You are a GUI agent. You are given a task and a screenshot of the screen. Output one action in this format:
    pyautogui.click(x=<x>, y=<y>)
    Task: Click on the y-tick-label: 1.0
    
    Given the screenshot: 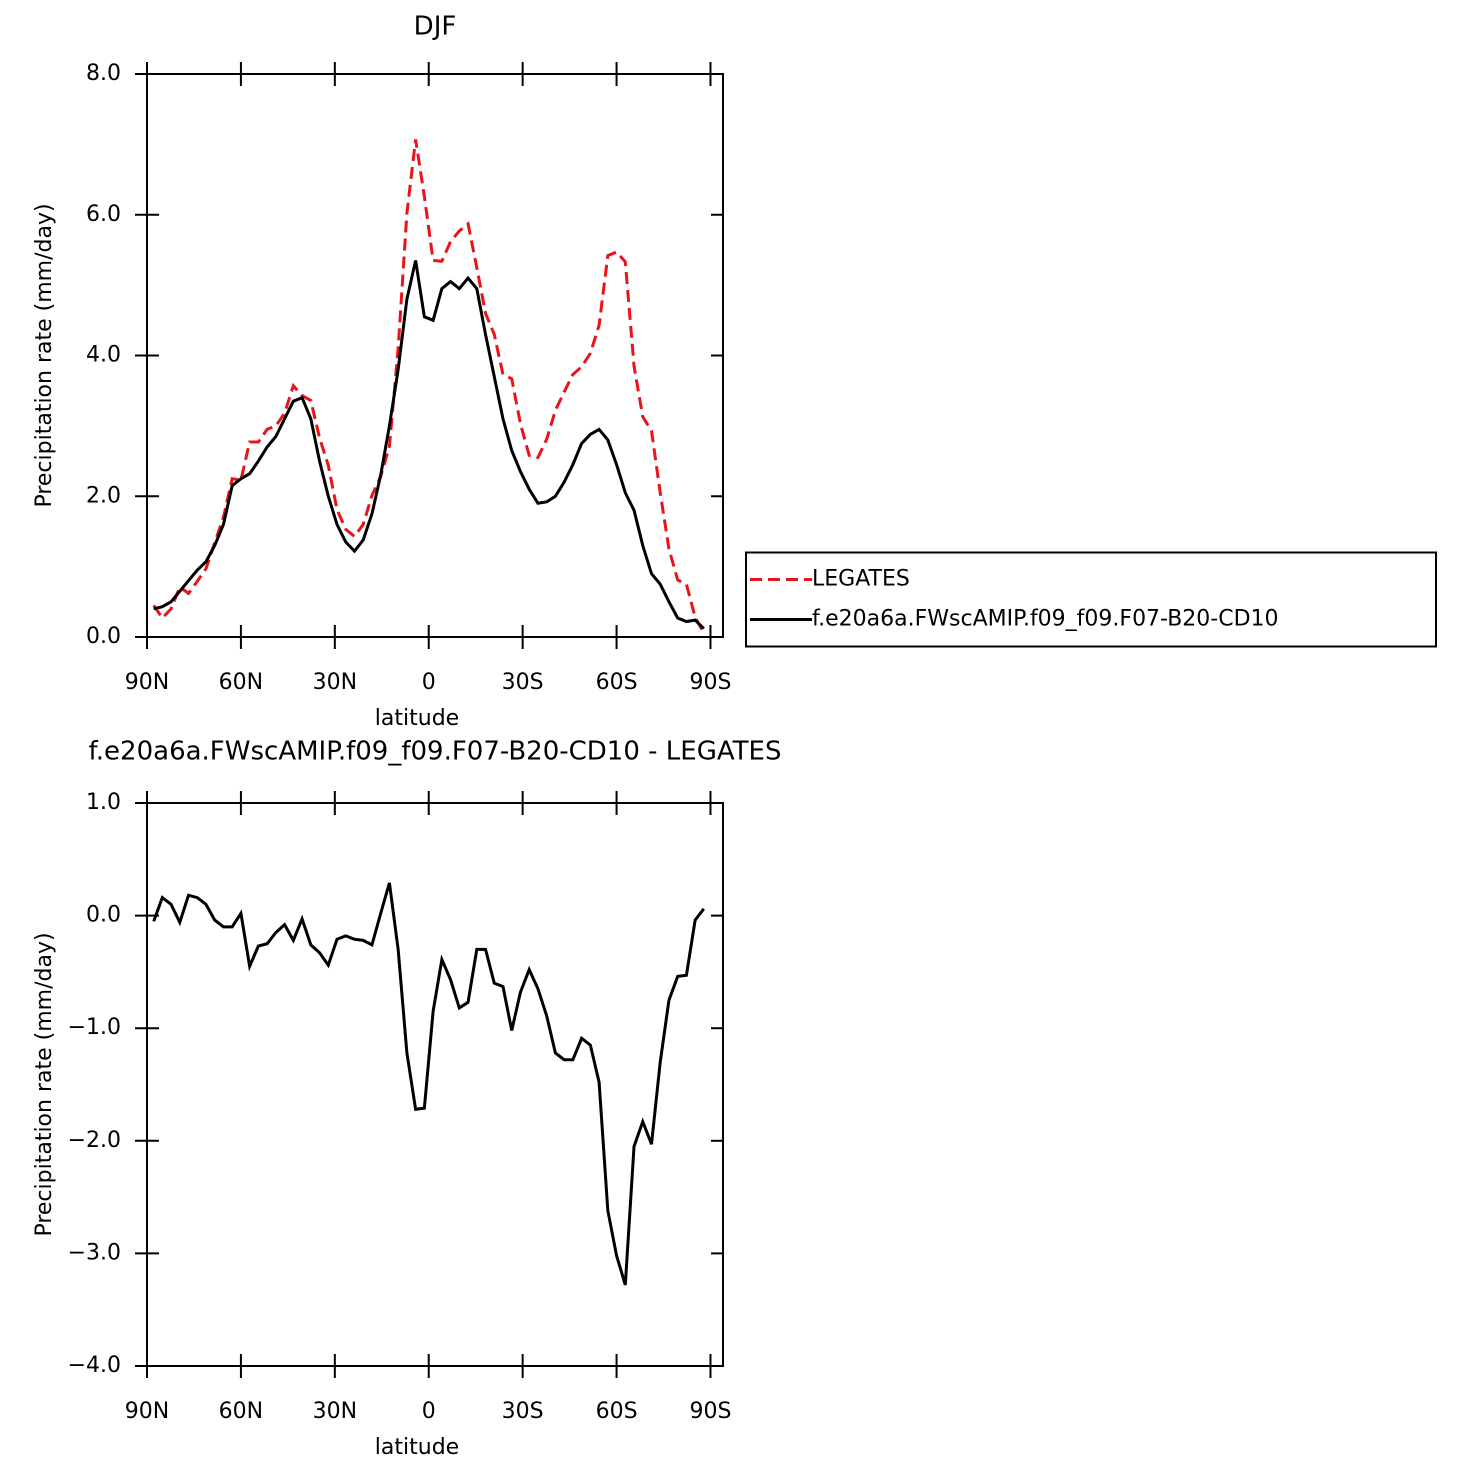 What is the action you would take?
    pyautogui.click(x=103, y=802)
    